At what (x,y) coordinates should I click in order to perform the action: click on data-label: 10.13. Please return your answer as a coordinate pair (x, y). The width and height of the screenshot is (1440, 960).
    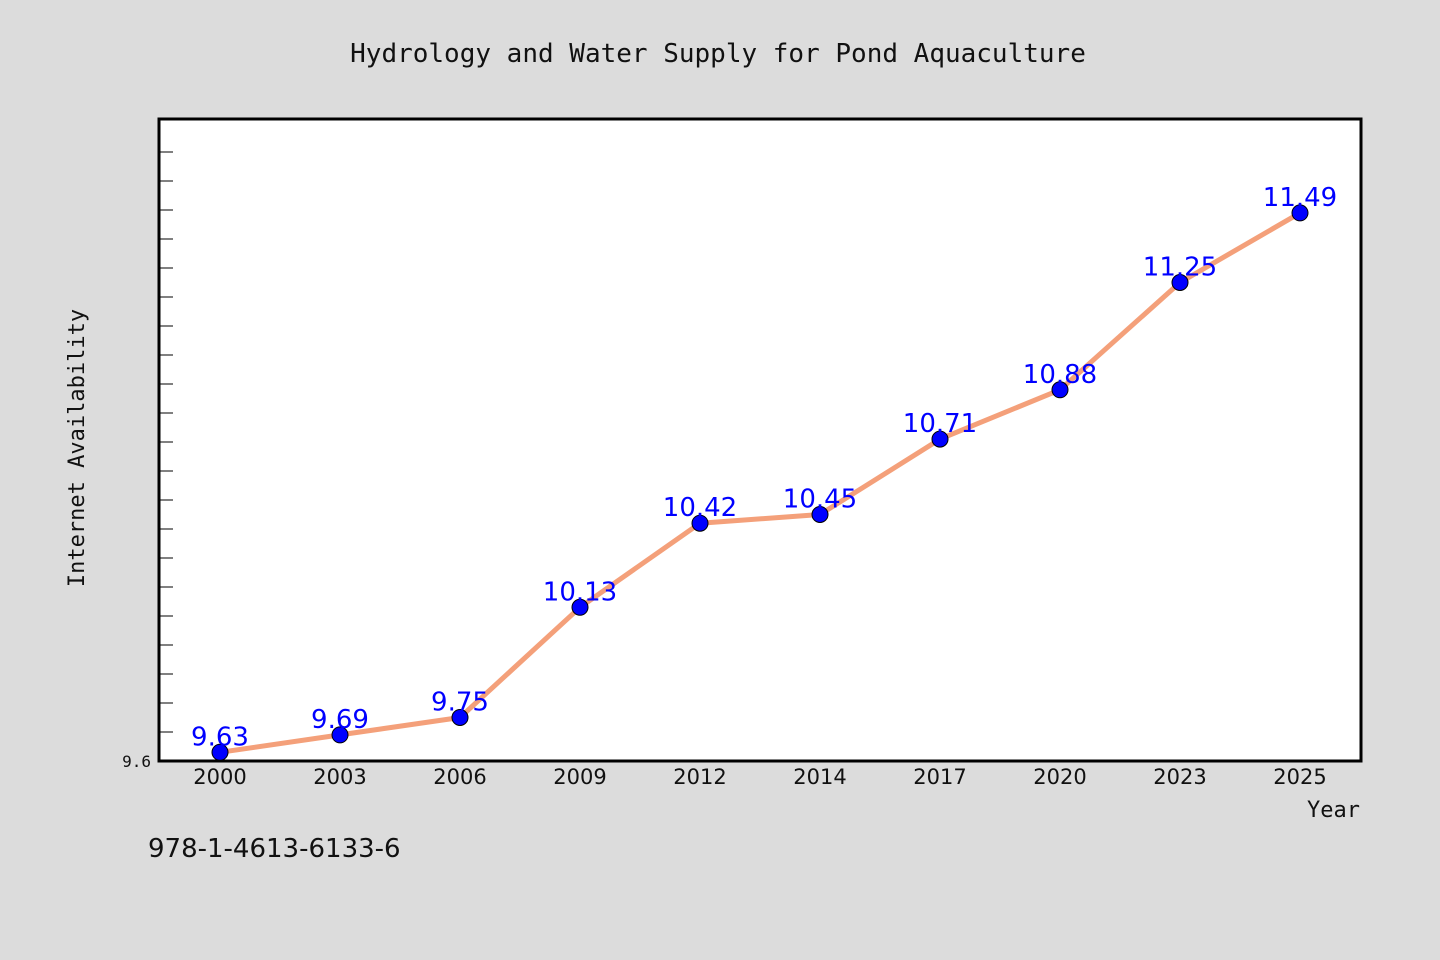
    Looking at the image, I should click on (580, 592).